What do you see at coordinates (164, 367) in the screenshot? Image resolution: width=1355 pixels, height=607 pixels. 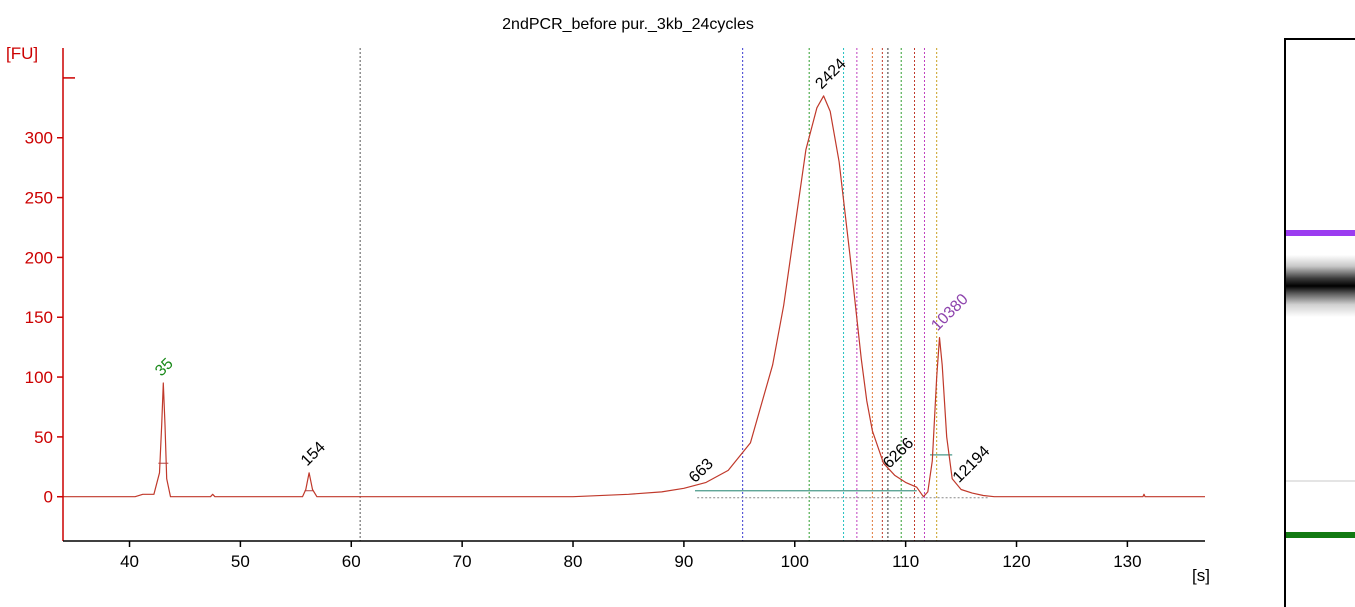 I see `peak-label: 35` at bounding box center [164, 367].